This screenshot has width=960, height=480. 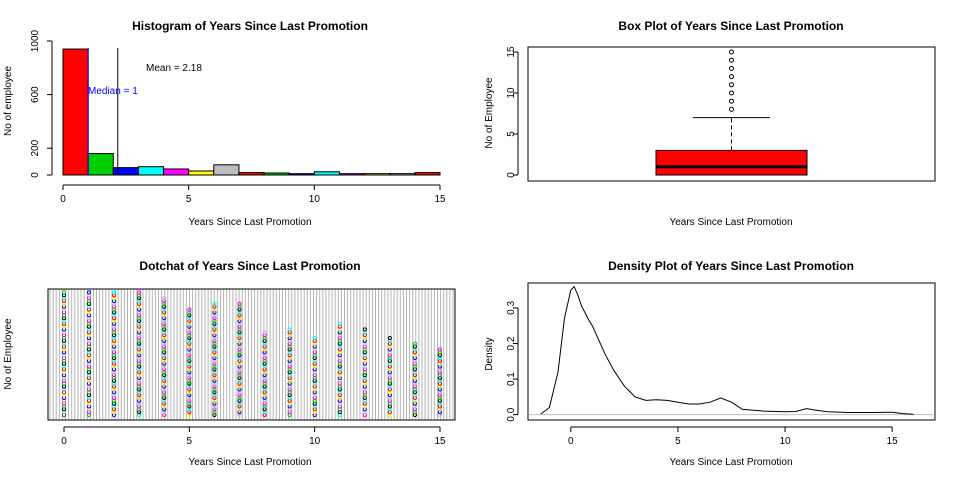 I want to click on y-tick-label: 1000, so click(x=35, y=40).